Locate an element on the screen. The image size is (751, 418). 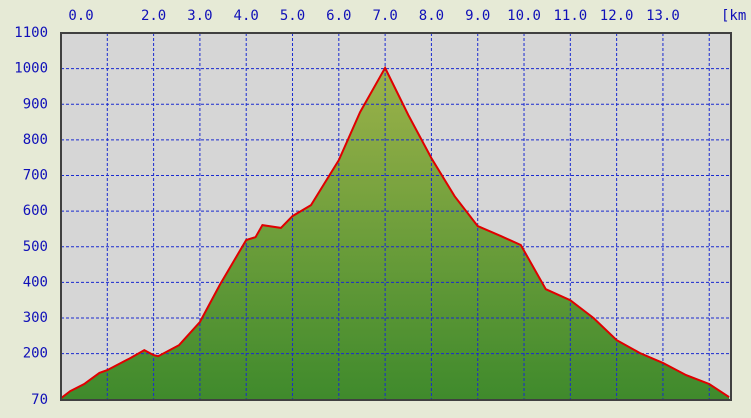
y-tick-label: 400 is located at coordinates (35, 282).